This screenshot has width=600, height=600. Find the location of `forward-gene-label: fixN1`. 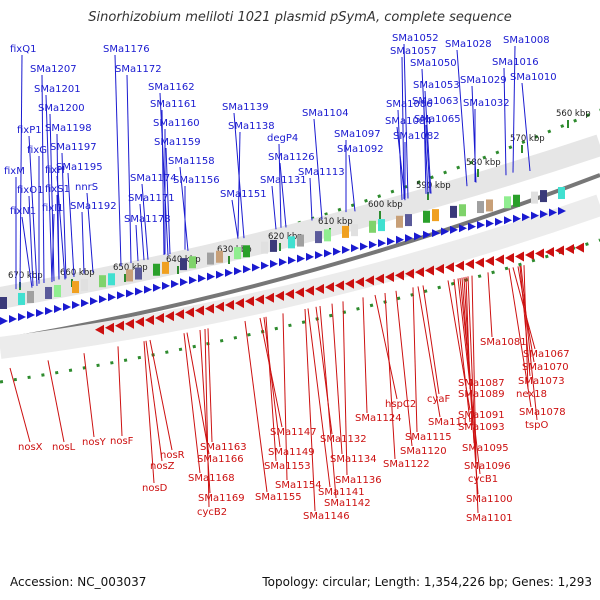

forward-gene-label: fixN1 is located at coordinates (23, 211).